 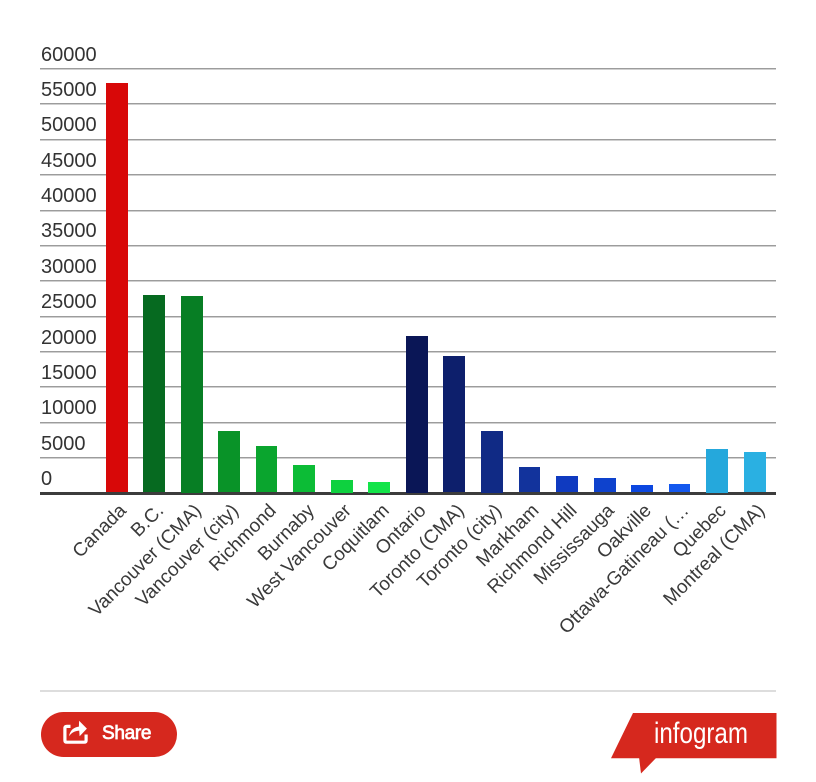 What do you see at coordinates (701, 733) in the screenshot?
I see `svg-text: infogram` at bounding box center [701, 733].